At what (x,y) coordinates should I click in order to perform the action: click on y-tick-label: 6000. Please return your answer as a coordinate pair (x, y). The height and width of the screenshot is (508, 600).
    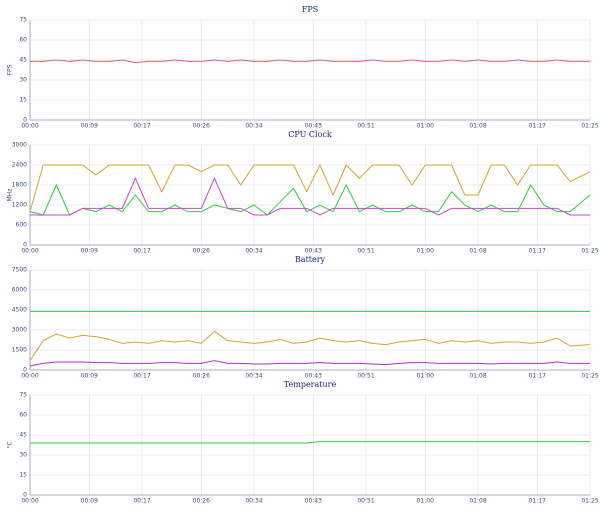
    Looking at the image, I should click on (19, 290).